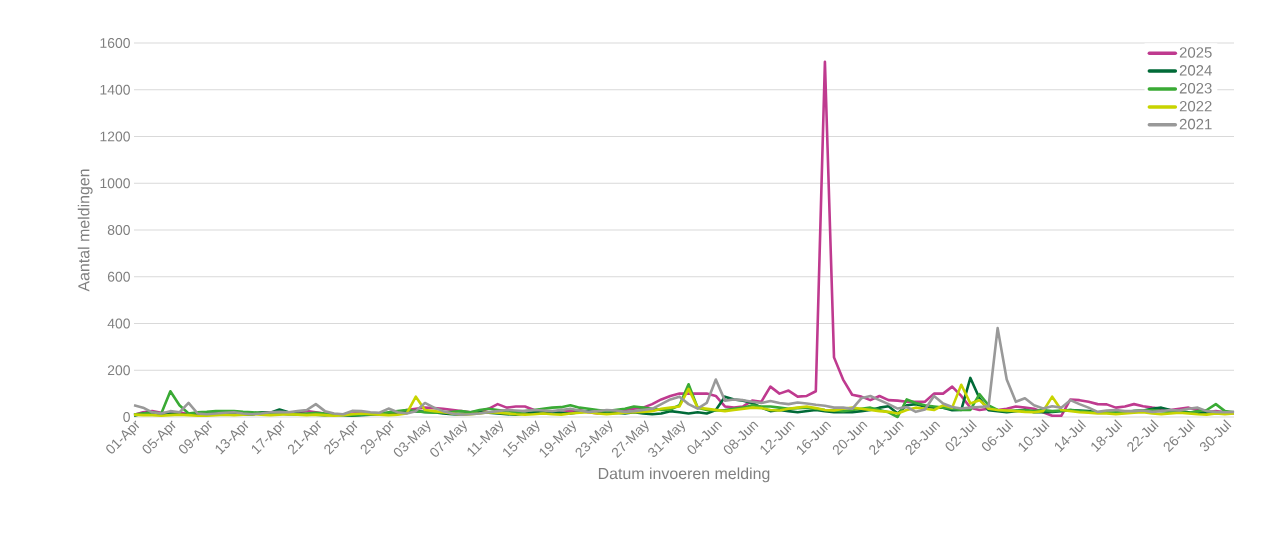 This screenshot has height=548, width=1267. What do you see at coordinates (118, 276) in the screenshot?
I see `y-tick-label: 600` at bounding box center [118, 276].